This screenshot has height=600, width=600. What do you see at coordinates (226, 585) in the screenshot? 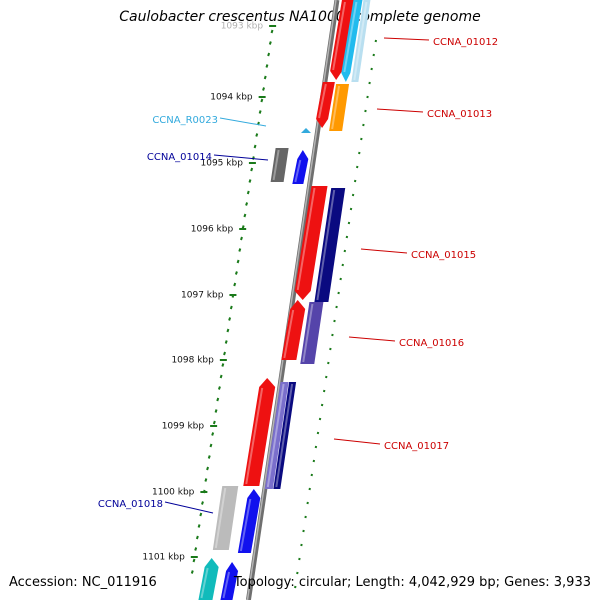
I see `gene-bottom-blue-shine` at bounding box center [226, 585].